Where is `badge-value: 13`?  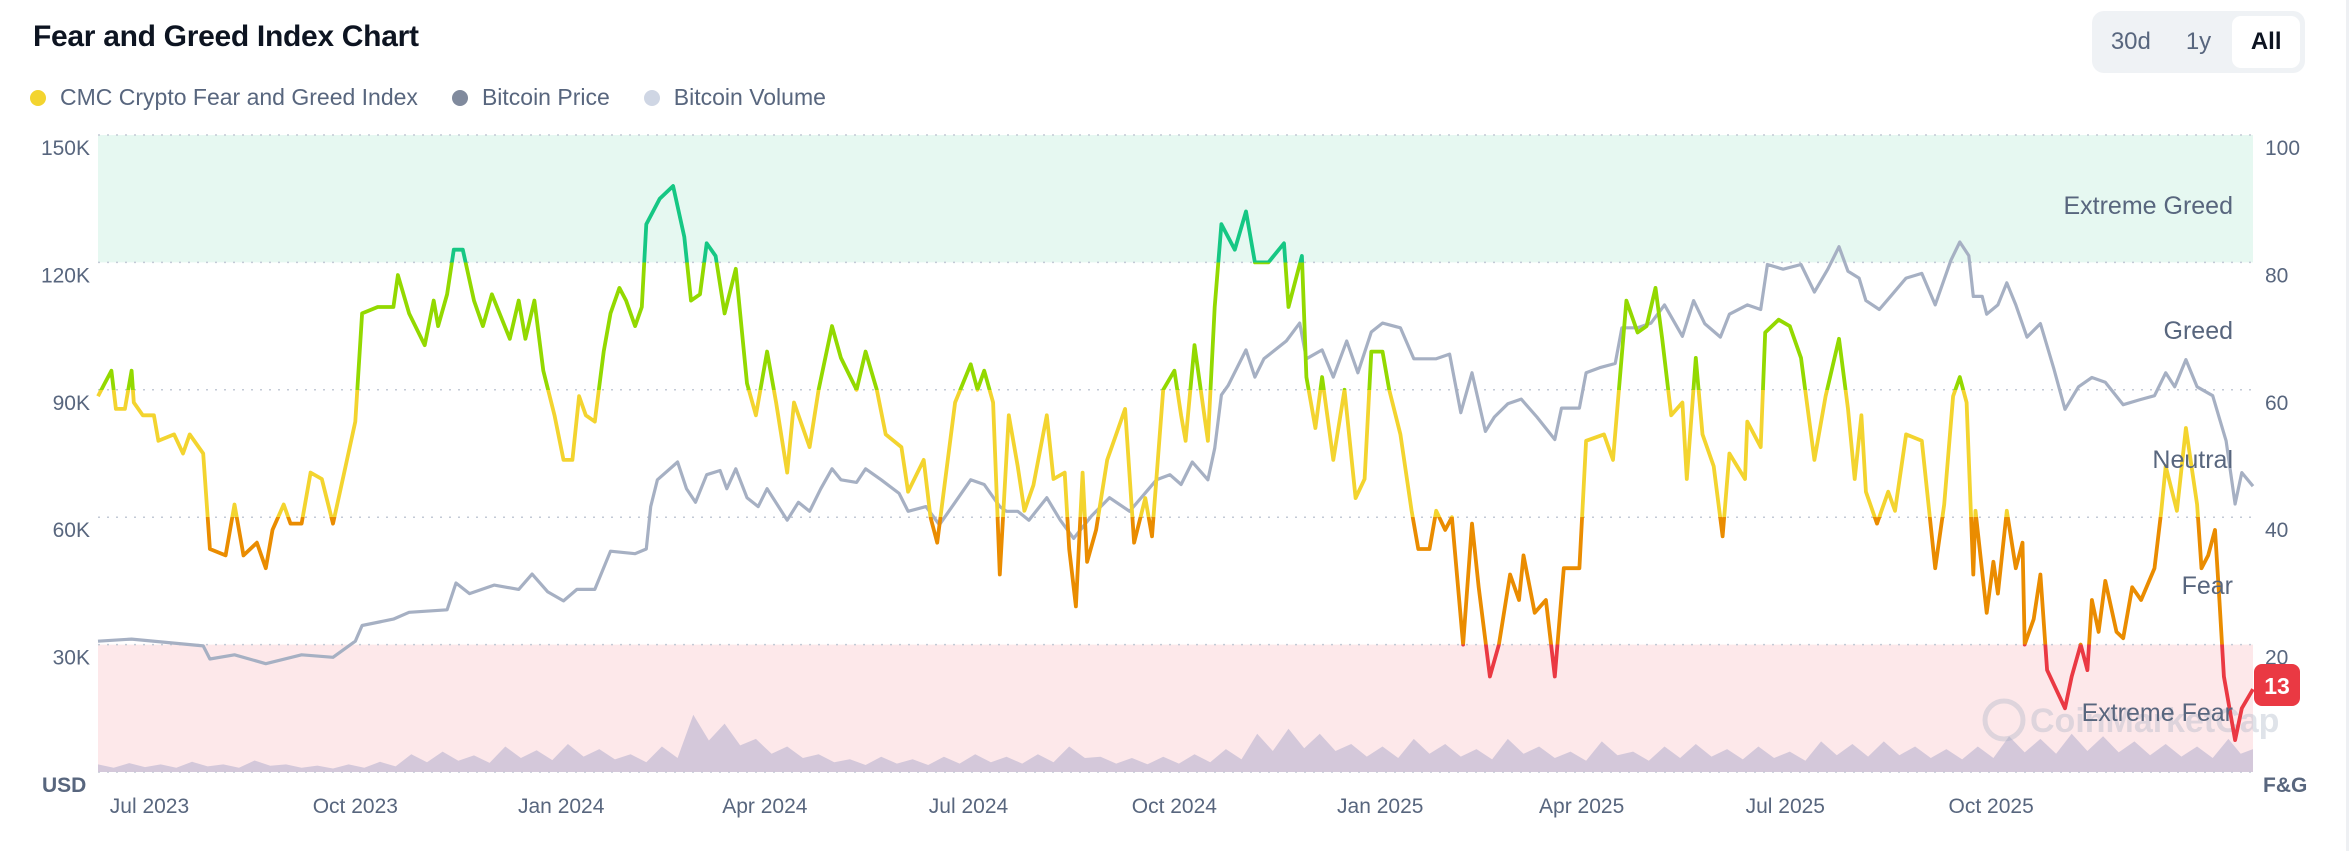
badge-value: 13 is located at coordinates (2277, 686).